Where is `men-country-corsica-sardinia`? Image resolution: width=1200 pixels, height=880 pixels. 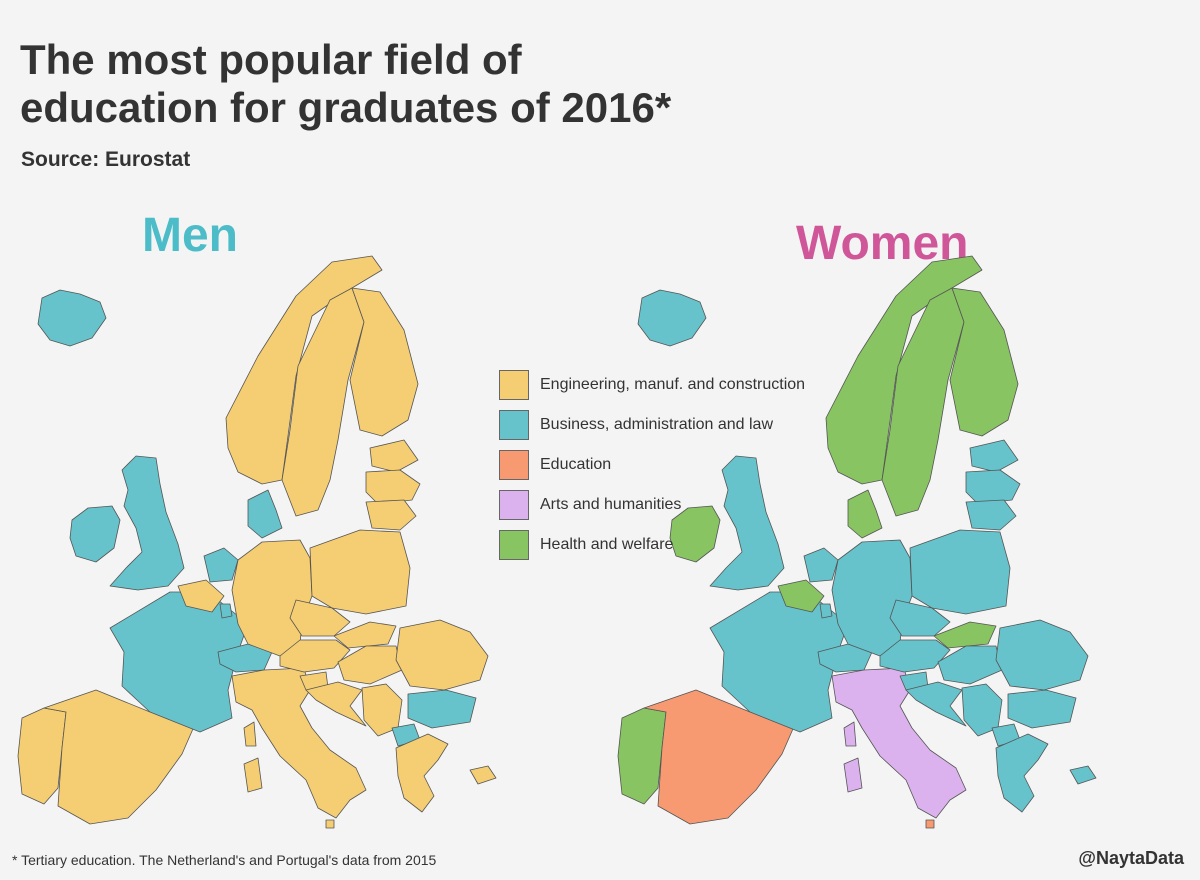 men-country-corsica-sardinia is located at coordinates (253, 757).